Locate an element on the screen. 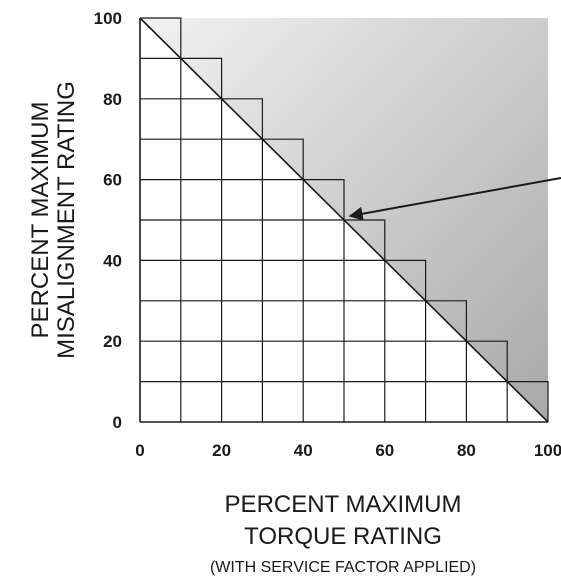  x-tick-label: 40 is located at coordinates (303, 450).